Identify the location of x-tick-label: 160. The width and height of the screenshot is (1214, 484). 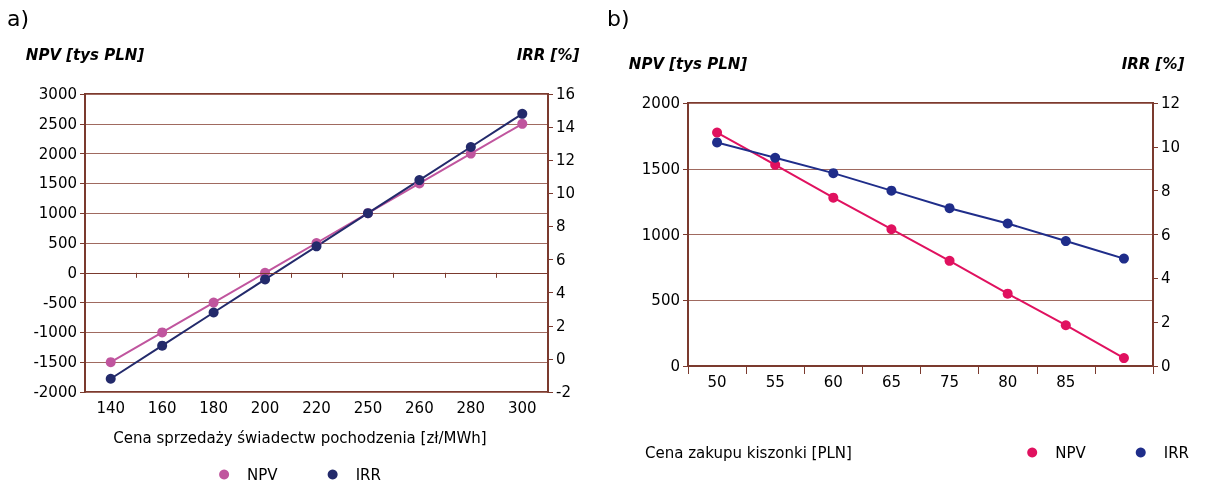
(162, 407).